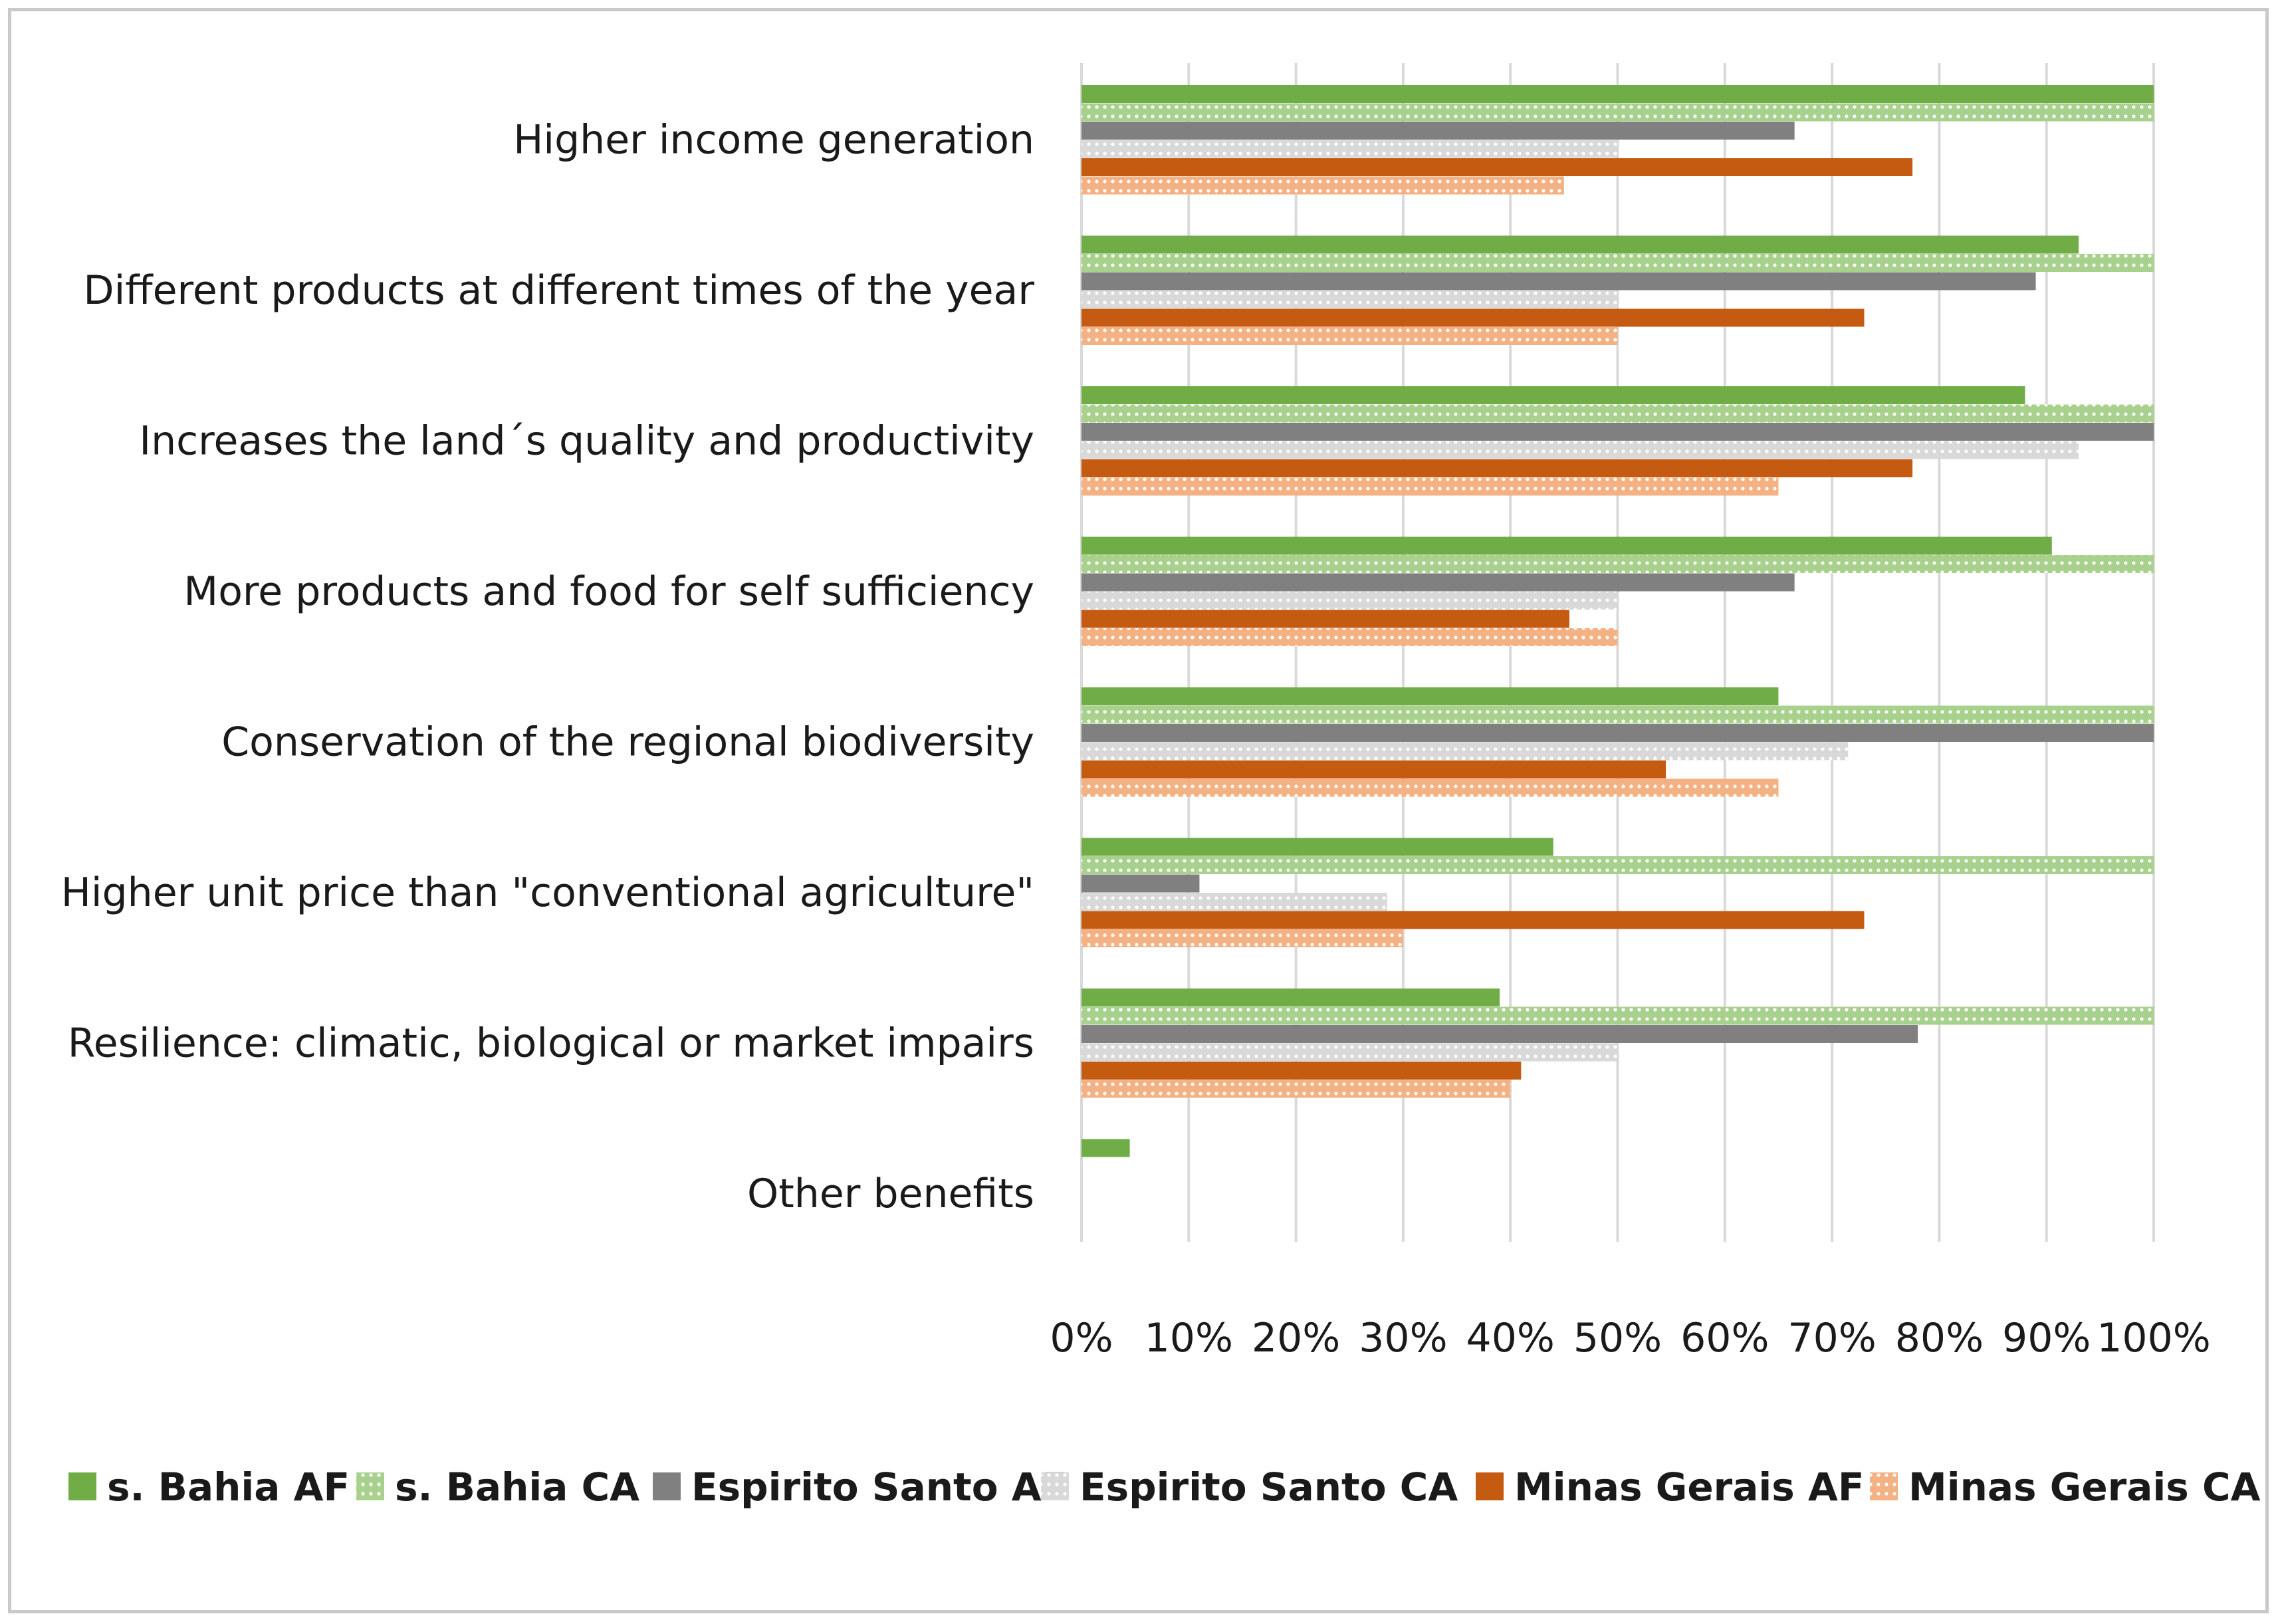 The image size is (2282, 1624). What do you see at coordinates (1350, 299) in the screenshot?
I see `bar-espirito-santo-ca-different-products-at-different-times-of-the-year` at bounding box center [1350, 299].